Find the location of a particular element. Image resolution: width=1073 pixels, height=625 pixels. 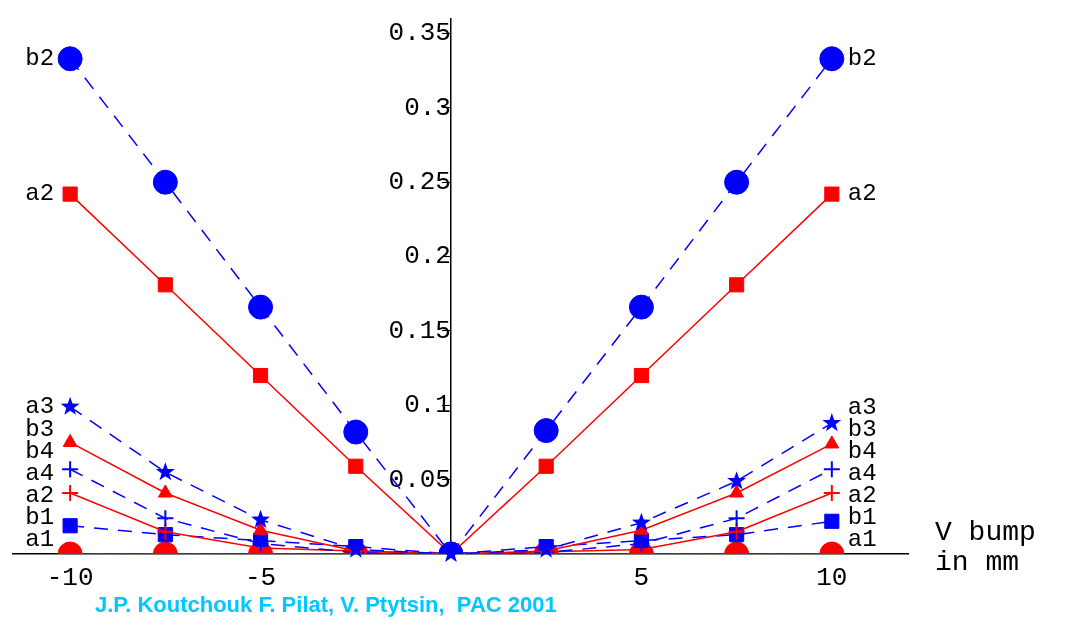

y-tick-label: 0.25 is located at coordinates (419, 182).